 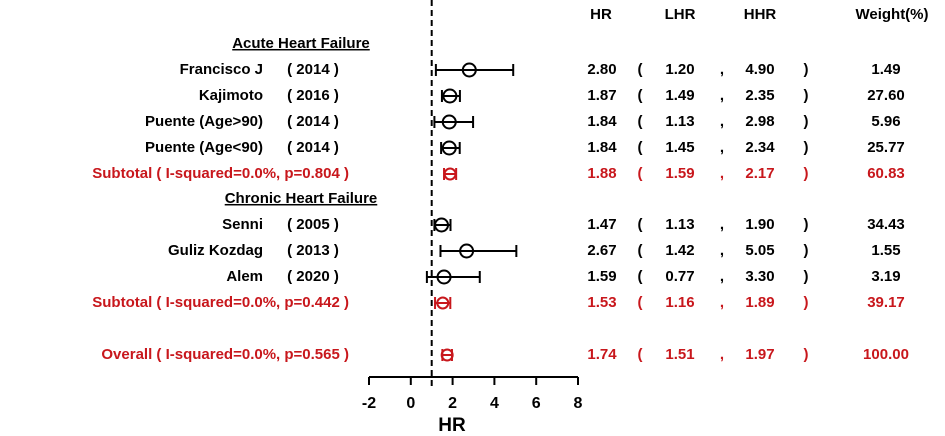 I want to click on column-header: HHR, so click(x=760, y=14).